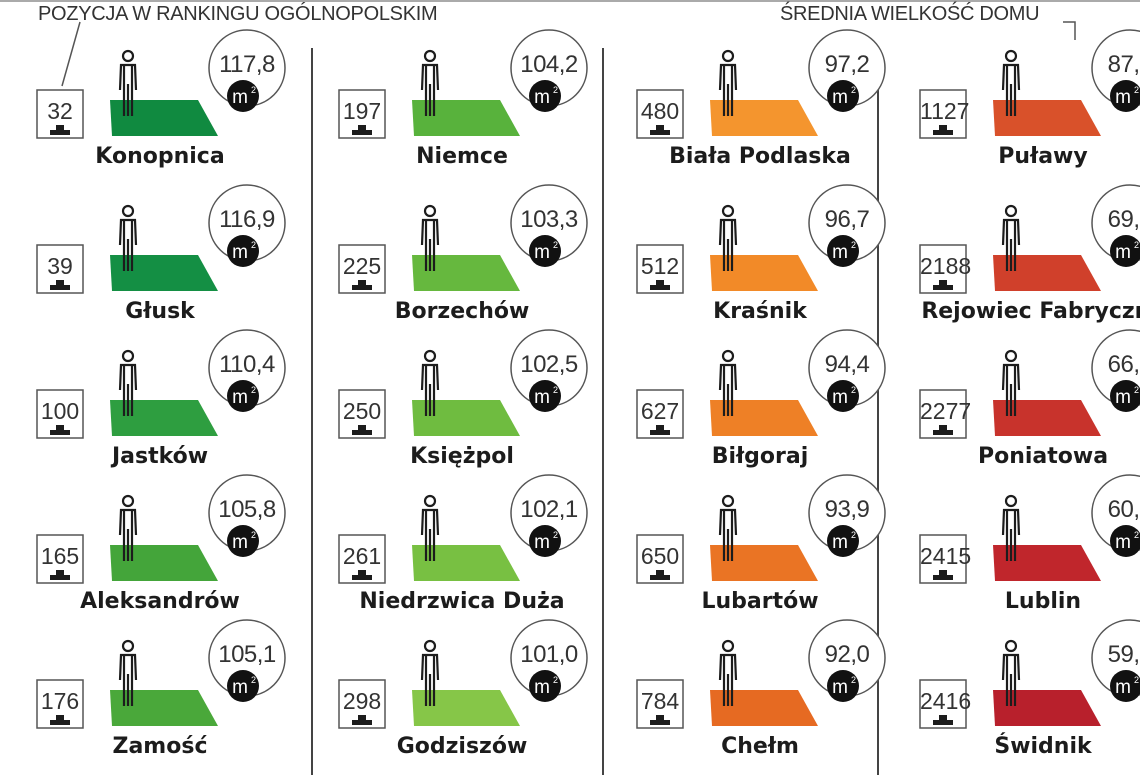 This screenshot has width=1140, height=780. I want to click on area-value: 116,9, so click(247, 219).